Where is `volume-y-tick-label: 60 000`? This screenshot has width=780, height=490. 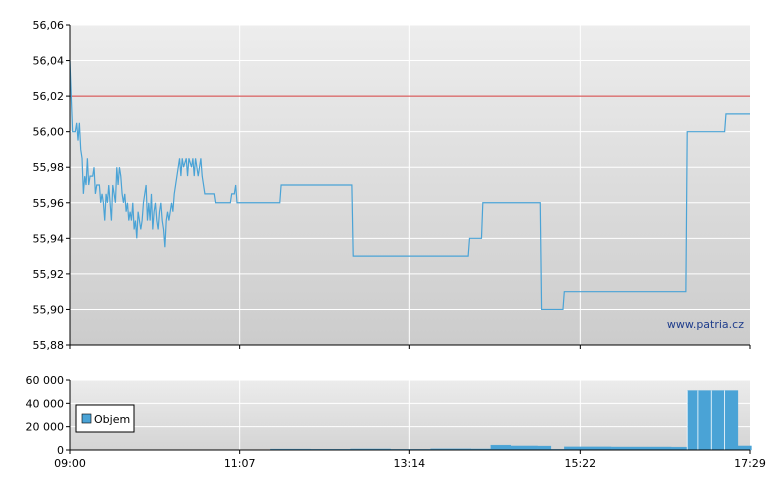
volume-y-tick-label: 60 000 is located at coordinates (45, 380).